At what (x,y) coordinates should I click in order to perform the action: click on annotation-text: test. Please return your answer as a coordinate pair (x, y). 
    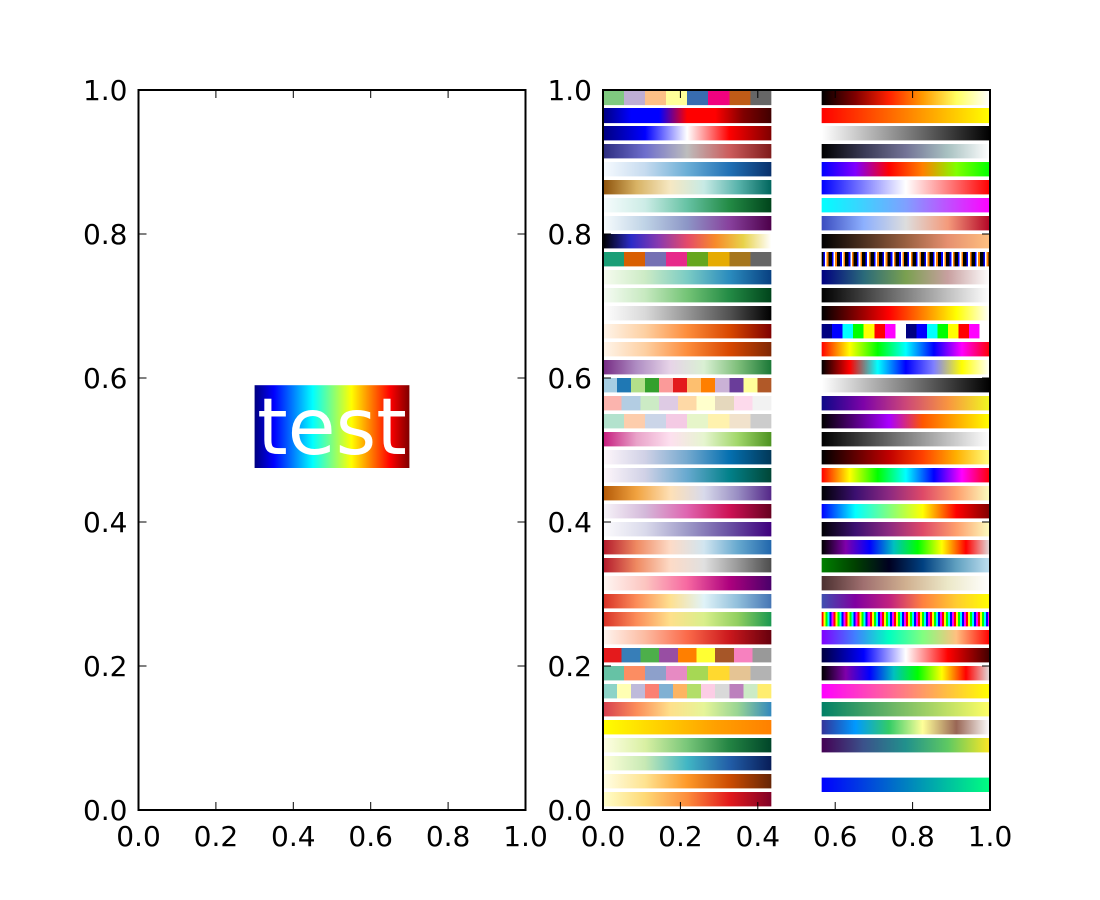
    Looking at the image, I should click on (332, 428).